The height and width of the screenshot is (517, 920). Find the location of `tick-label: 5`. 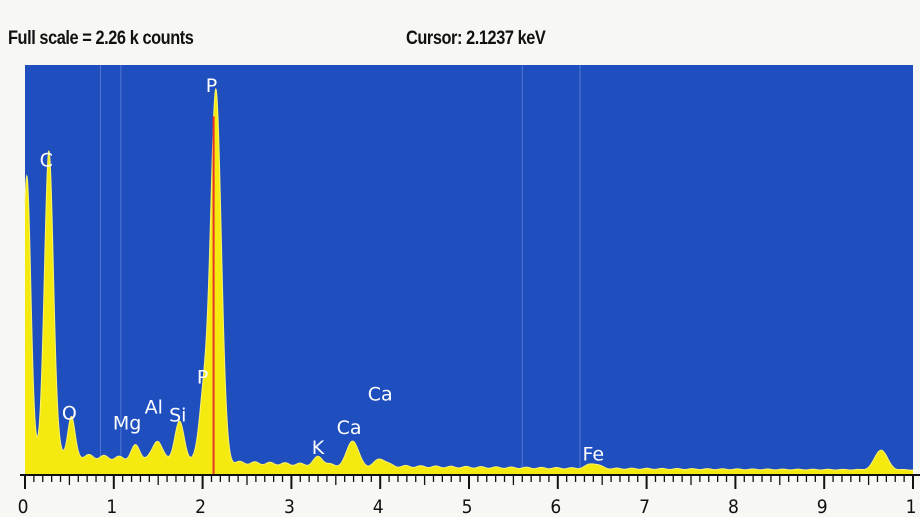

tick-label: 5 is located at coordinates (467, 506).